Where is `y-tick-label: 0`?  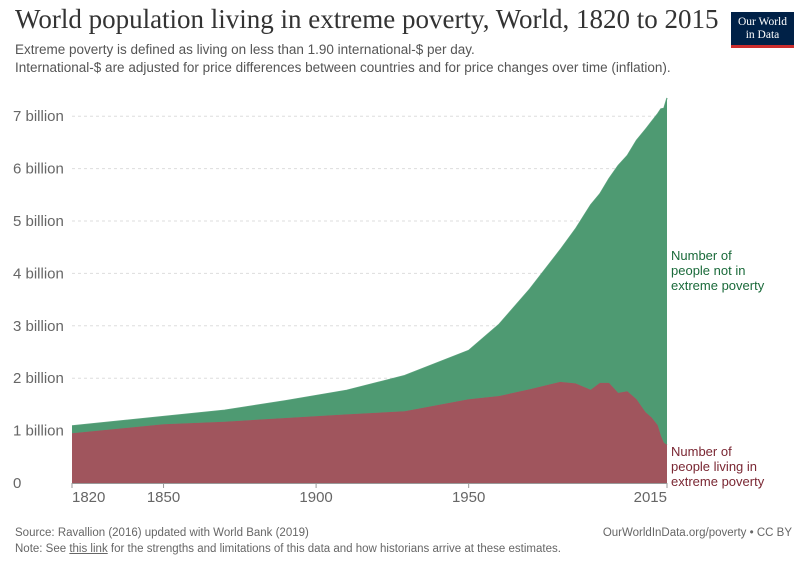
y-tick-label: 0 is located at coordinates (17, 483).